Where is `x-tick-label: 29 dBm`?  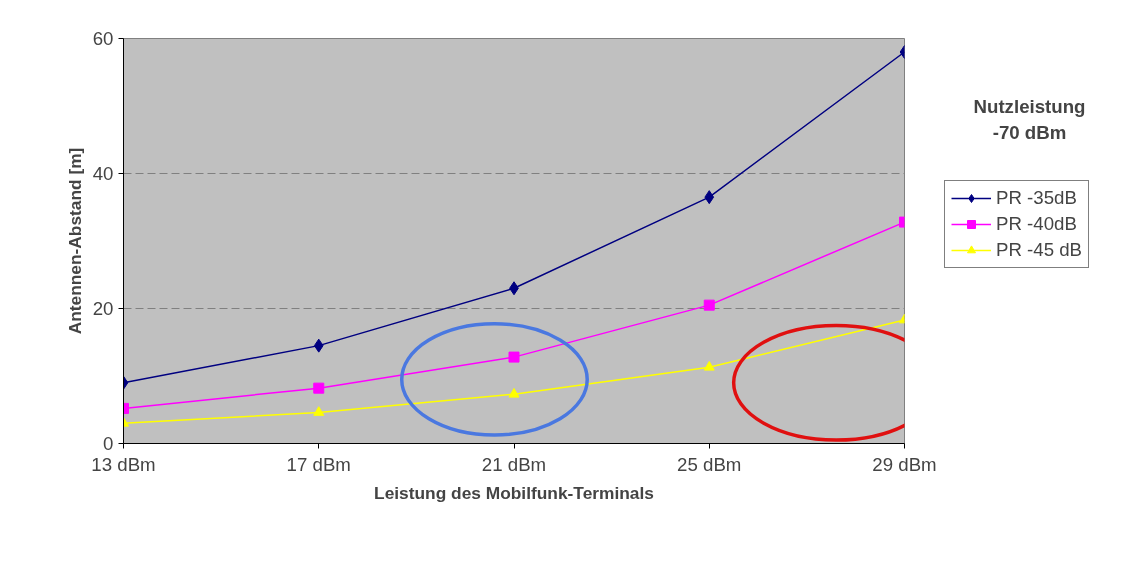
x-tick-label: 29 dBm is located at coordinates (904, 464).